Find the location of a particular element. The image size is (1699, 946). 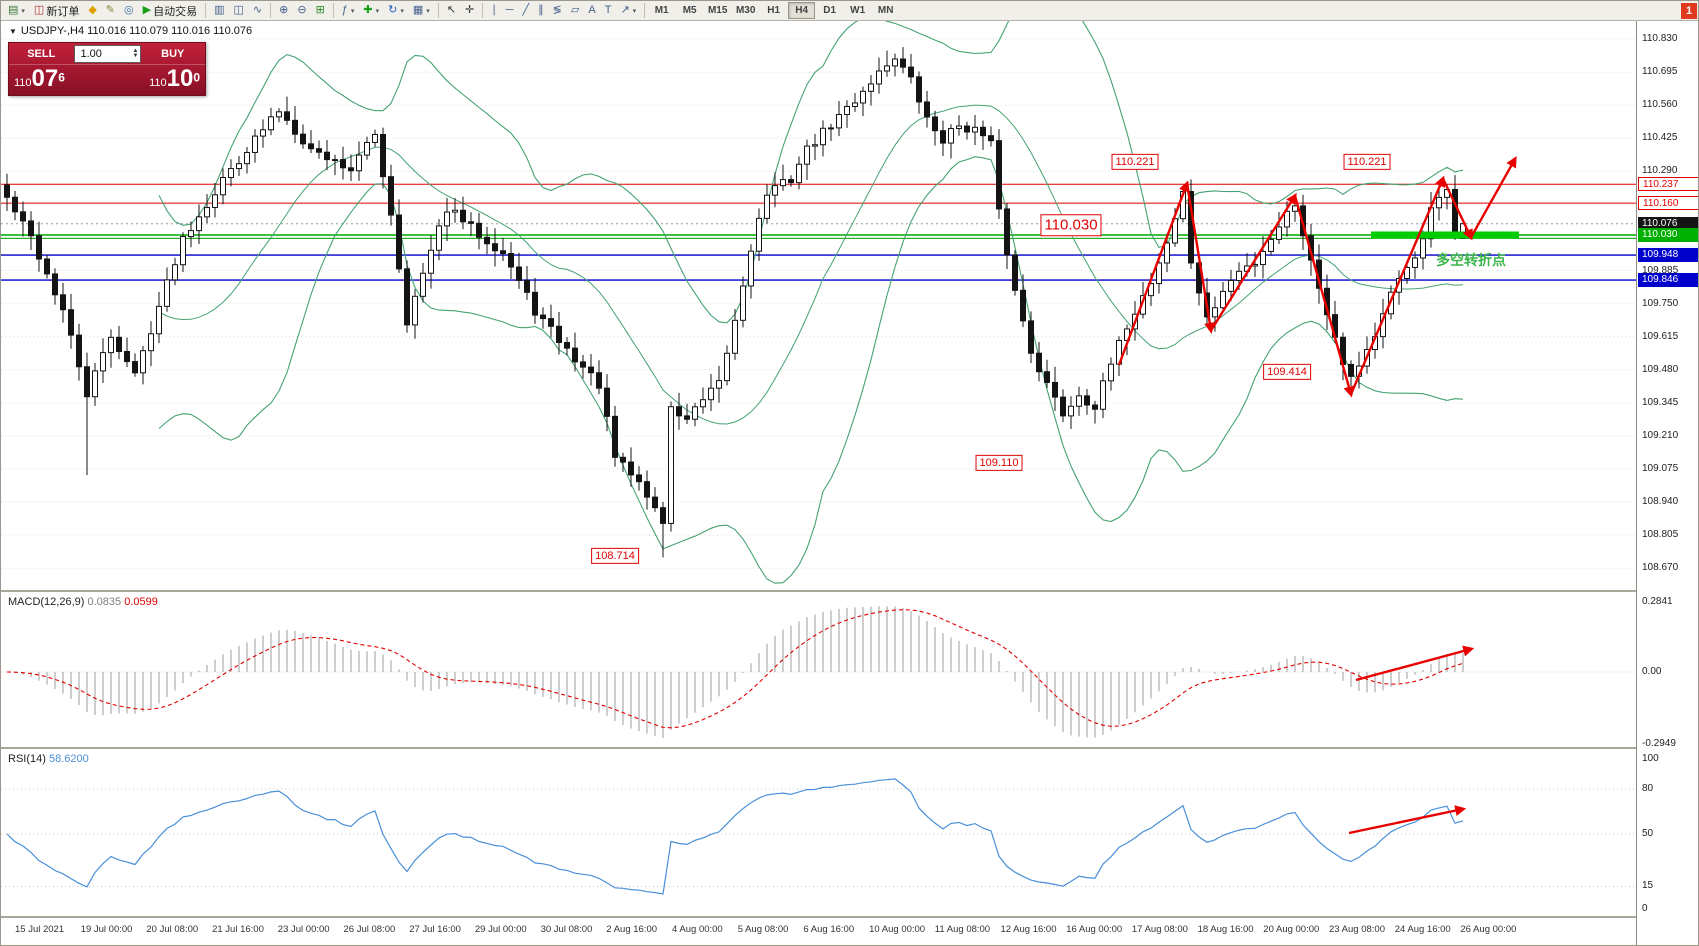

timeframe-h4: H4 is located at coordinates (802, 10).